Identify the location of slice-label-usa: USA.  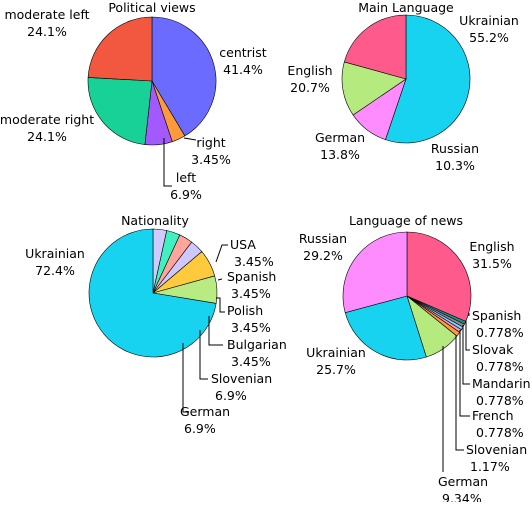
(243, 244).